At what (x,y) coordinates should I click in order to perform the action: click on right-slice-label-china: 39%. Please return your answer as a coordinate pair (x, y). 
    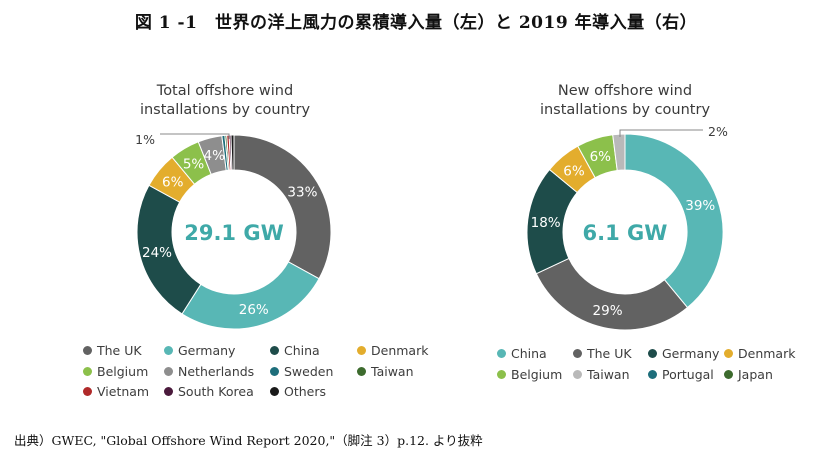
    Looking at the image, I should click on (700, 206).